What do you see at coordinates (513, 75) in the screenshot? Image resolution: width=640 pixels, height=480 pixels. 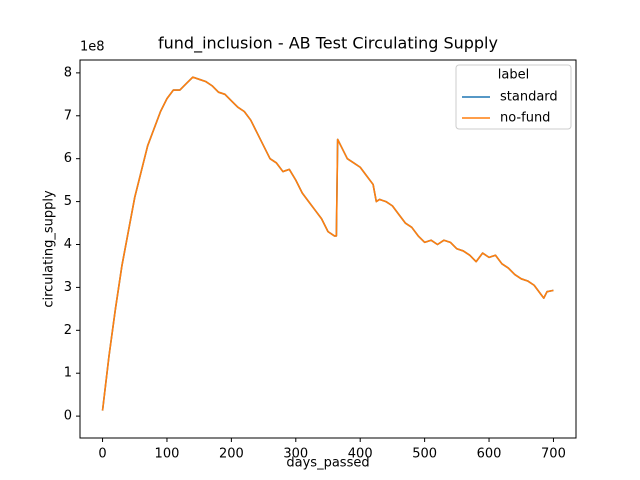 I see `legend-title: label` at bounding box center [513, 75].